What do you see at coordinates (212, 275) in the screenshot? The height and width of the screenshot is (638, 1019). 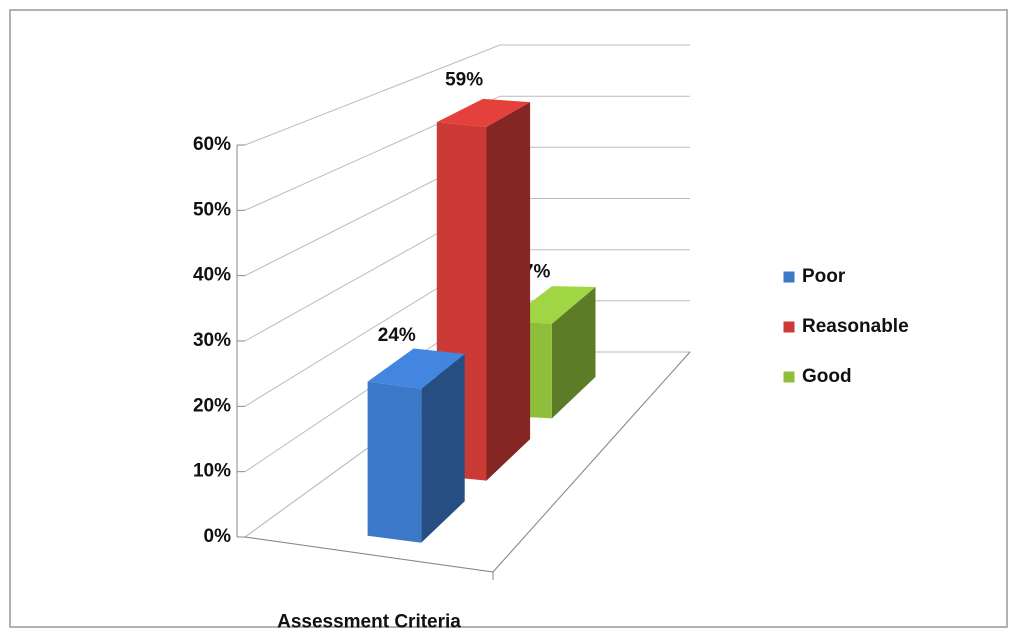 I see `y-tick-label: 40%` at bounding box center [212, 275].